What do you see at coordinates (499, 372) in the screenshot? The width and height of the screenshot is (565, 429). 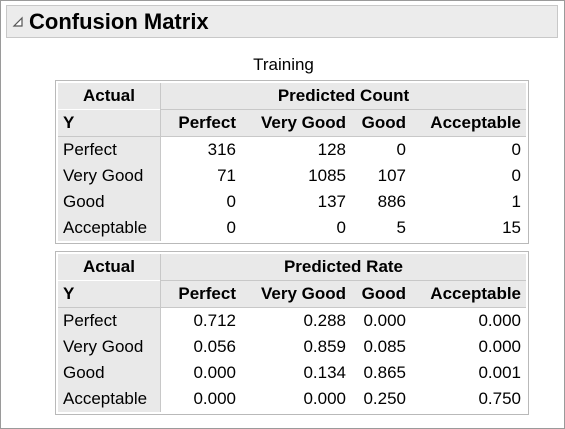 I see `cell: 0.001` at bounding box center [499, 372].